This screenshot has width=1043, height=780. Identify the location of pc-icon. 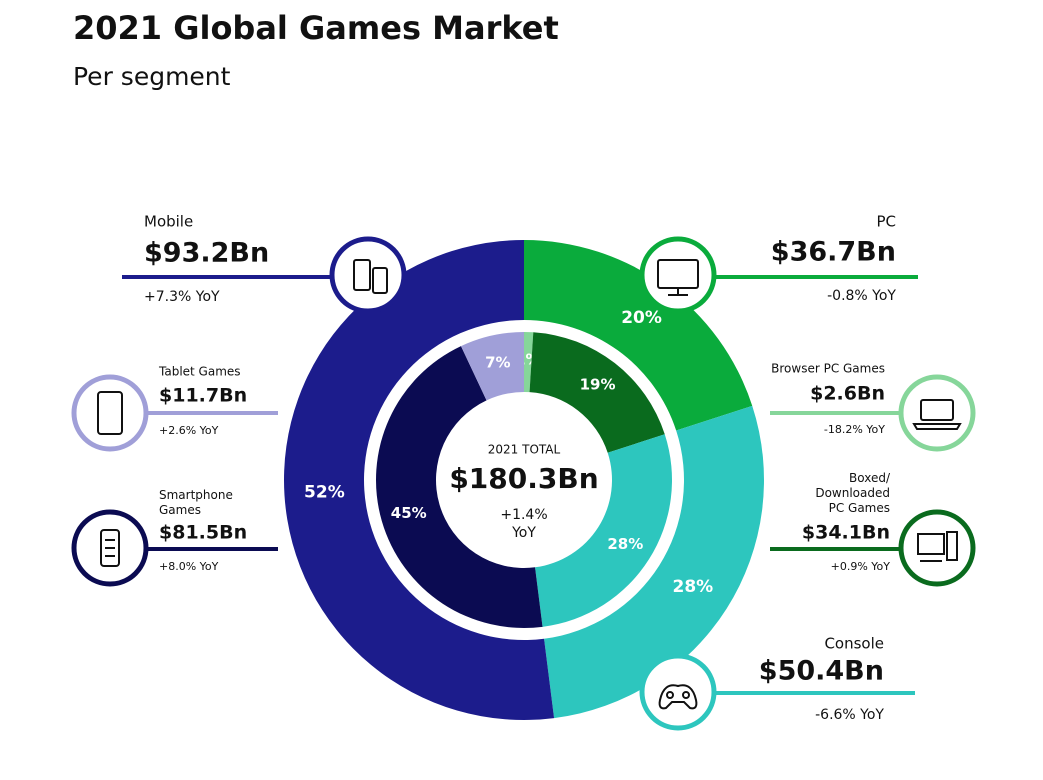
(678, 277).